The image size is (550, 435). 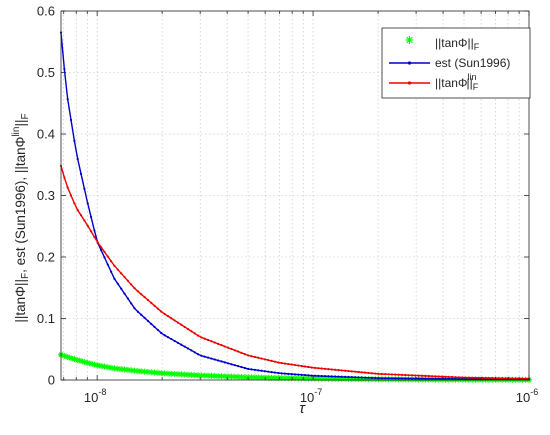 I want to click on y-tick-label: 0.2, so click(x=46, y=257).